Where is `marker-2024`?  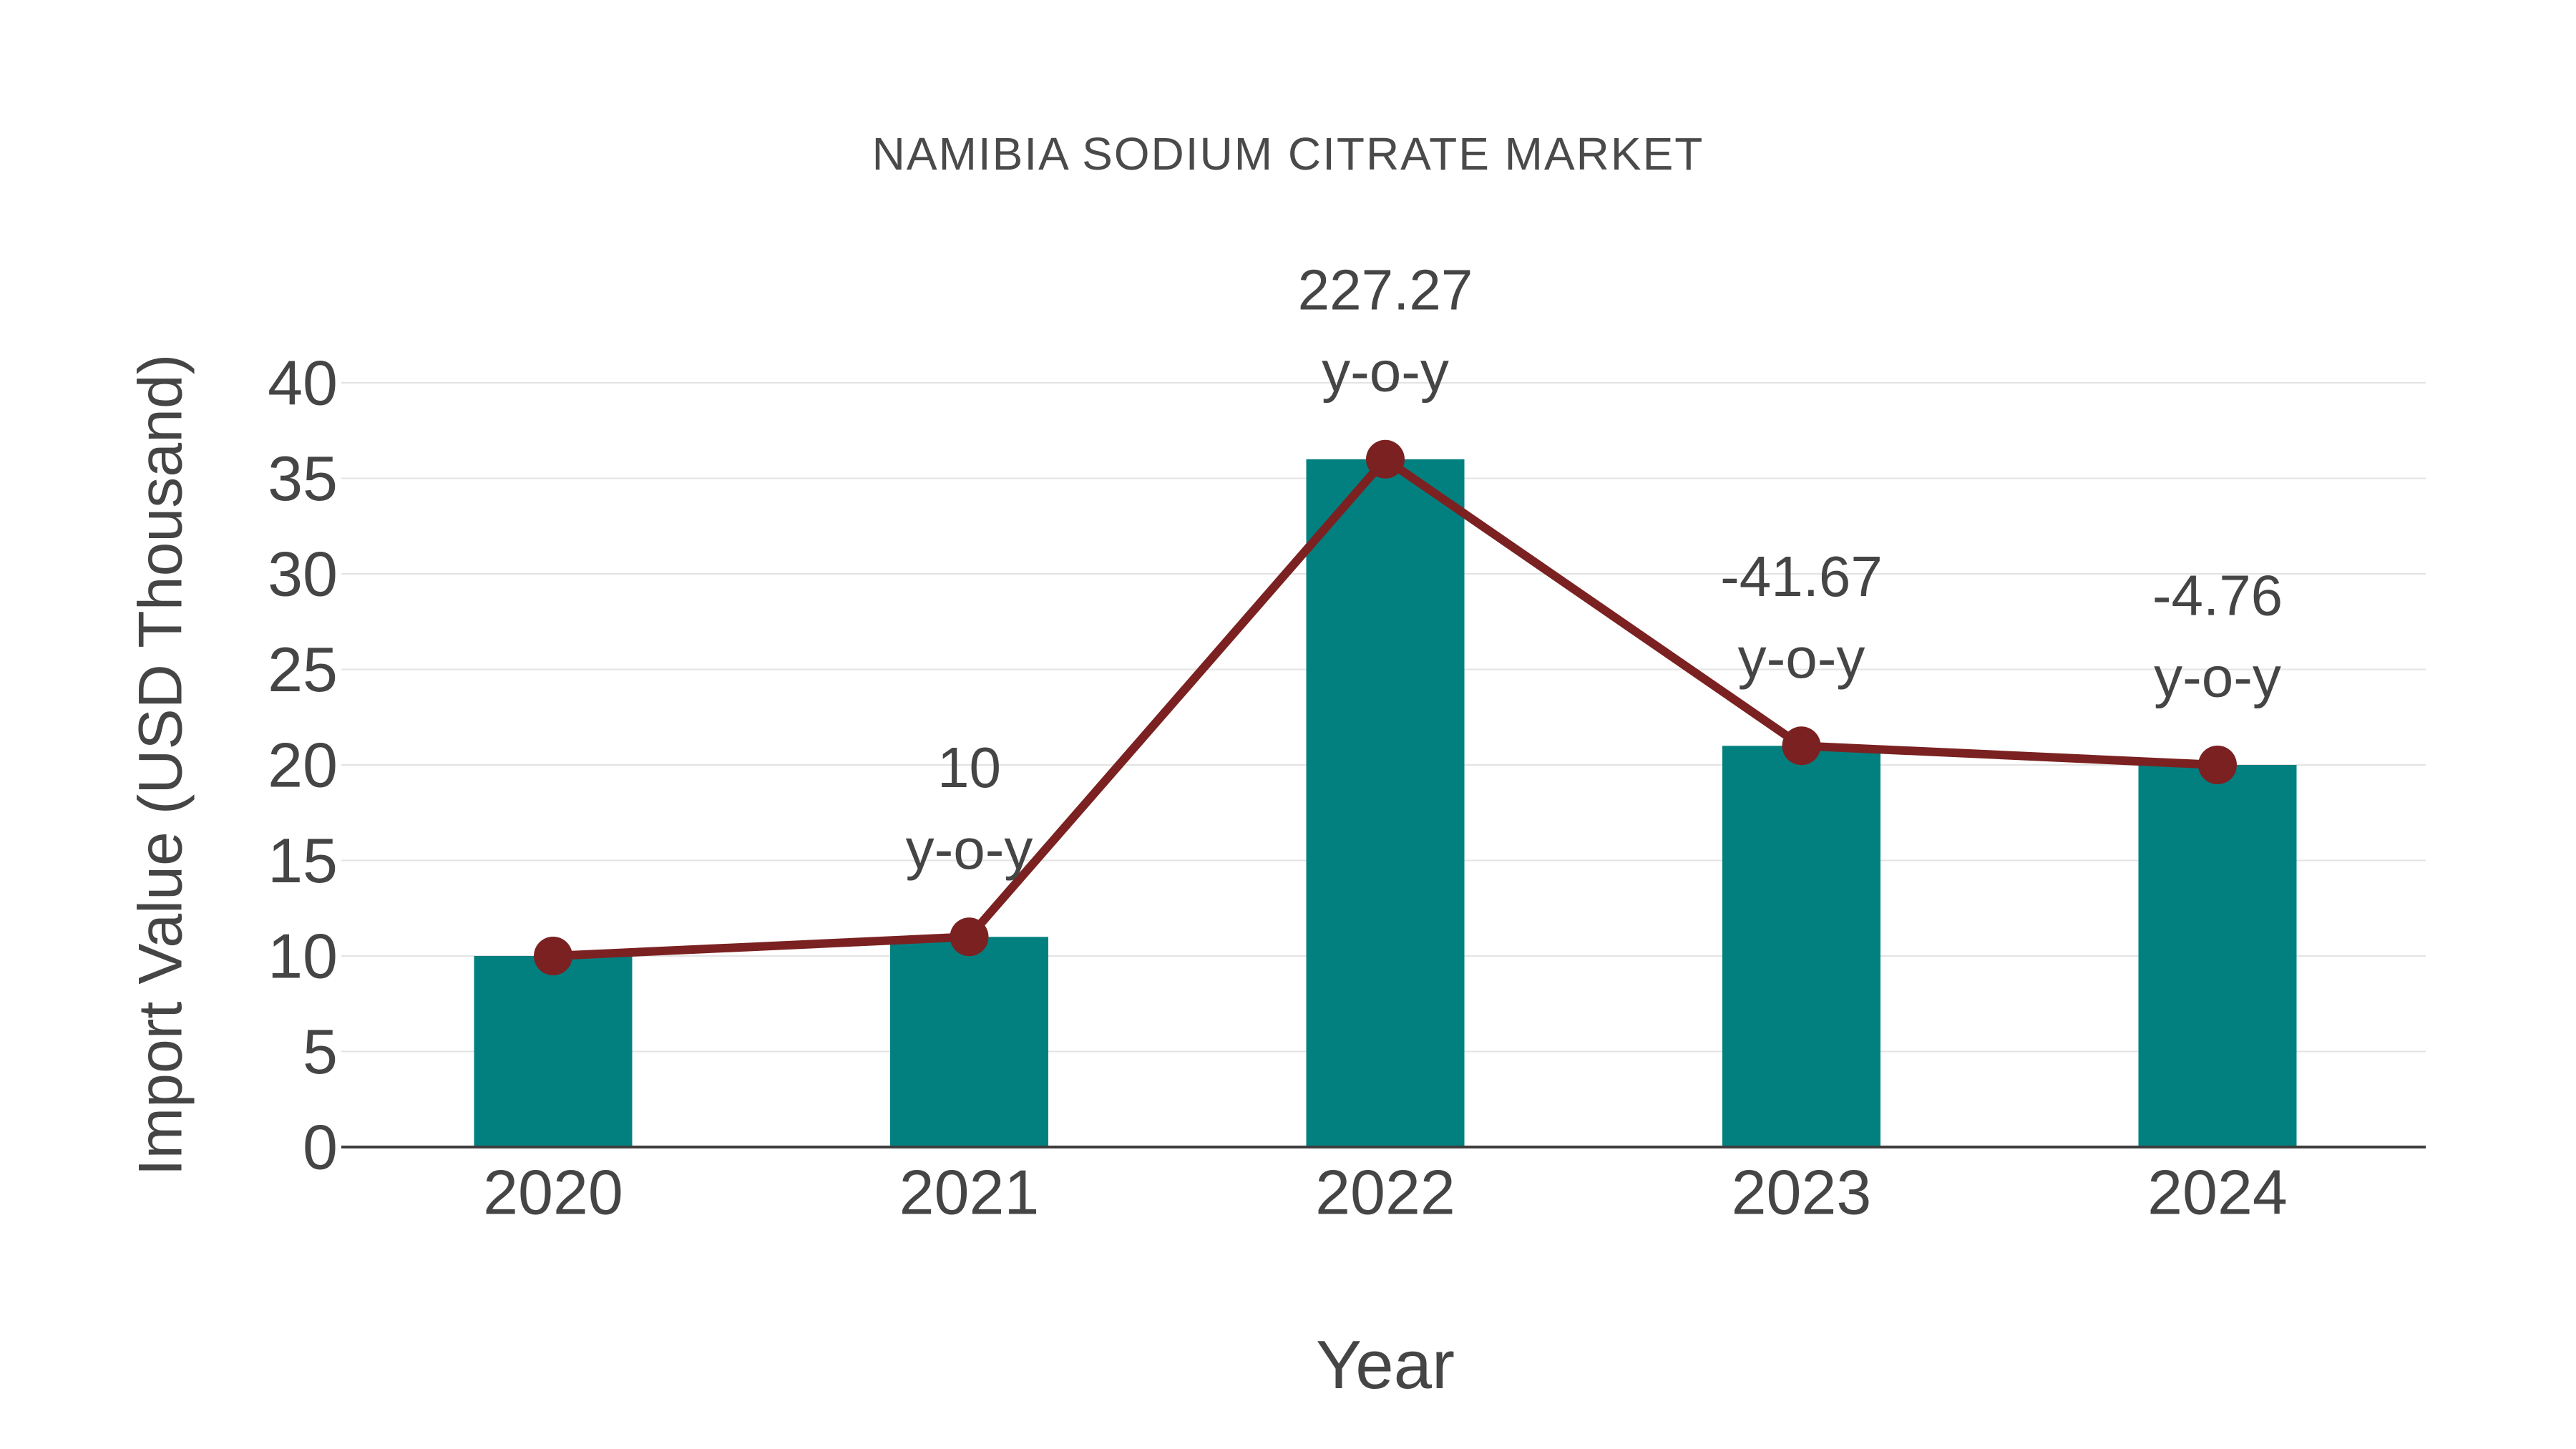
marker-2024 is located at coordinates (2217, 765).